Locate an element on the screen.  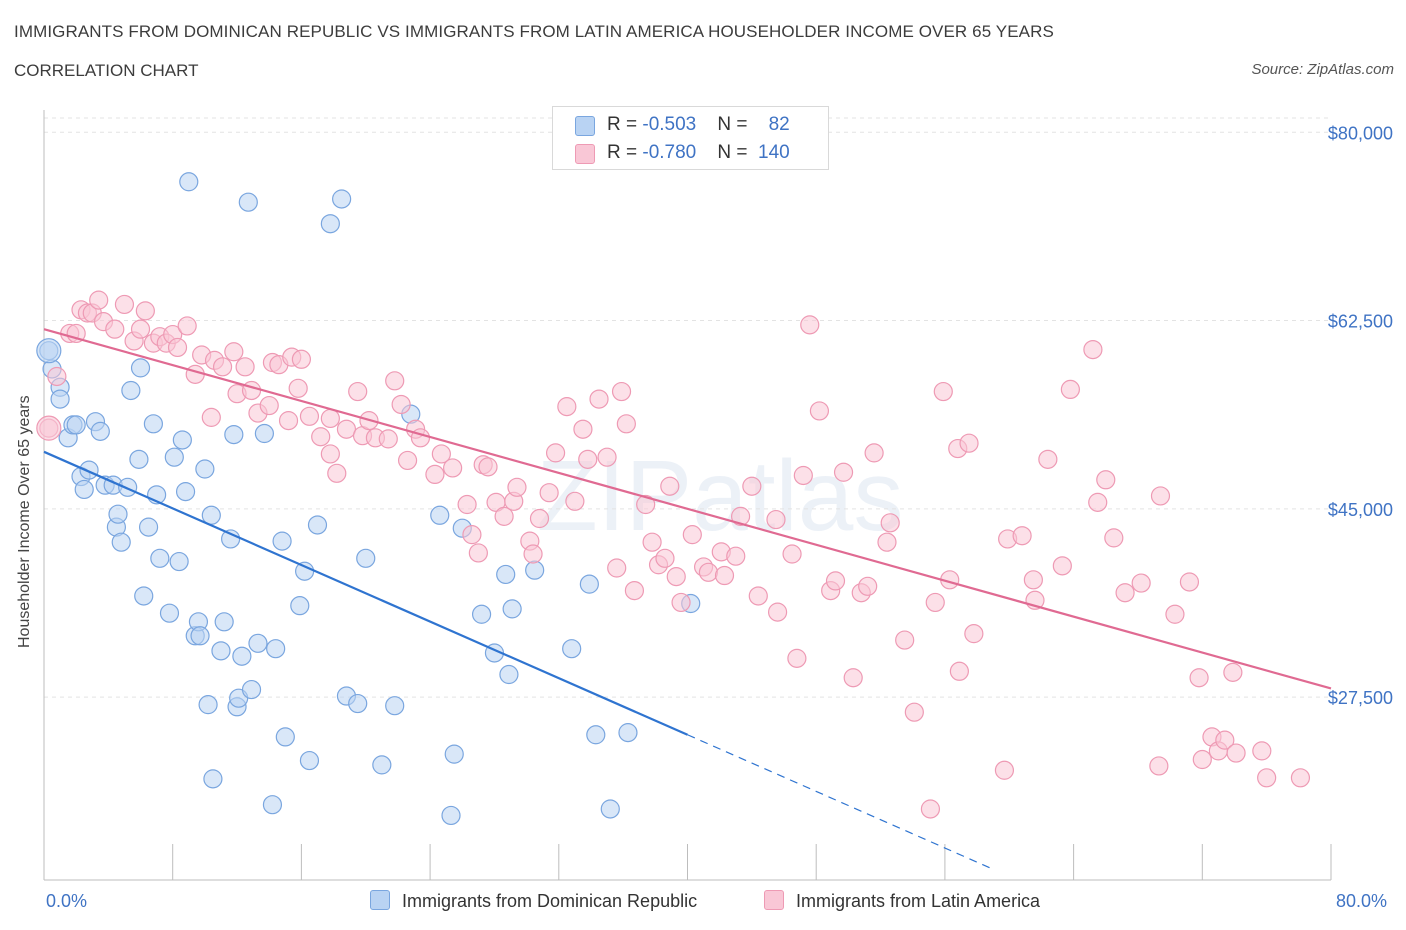
y-tick-label-1: $45,000 is located at coordinates (1360, 510).